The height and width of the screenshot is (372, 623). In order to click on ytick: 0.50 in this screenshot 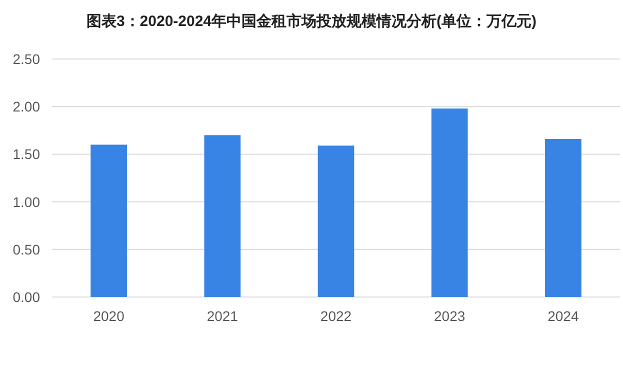, I will do `click(26, 249)`.